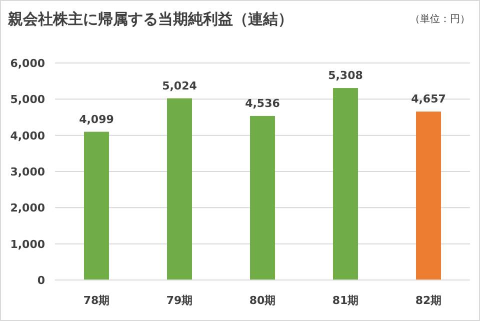  What do you see at coordinates (28, 208) in the screenshot?
I see `y-tick-label: 2,000` at bounding box center [28, 208].